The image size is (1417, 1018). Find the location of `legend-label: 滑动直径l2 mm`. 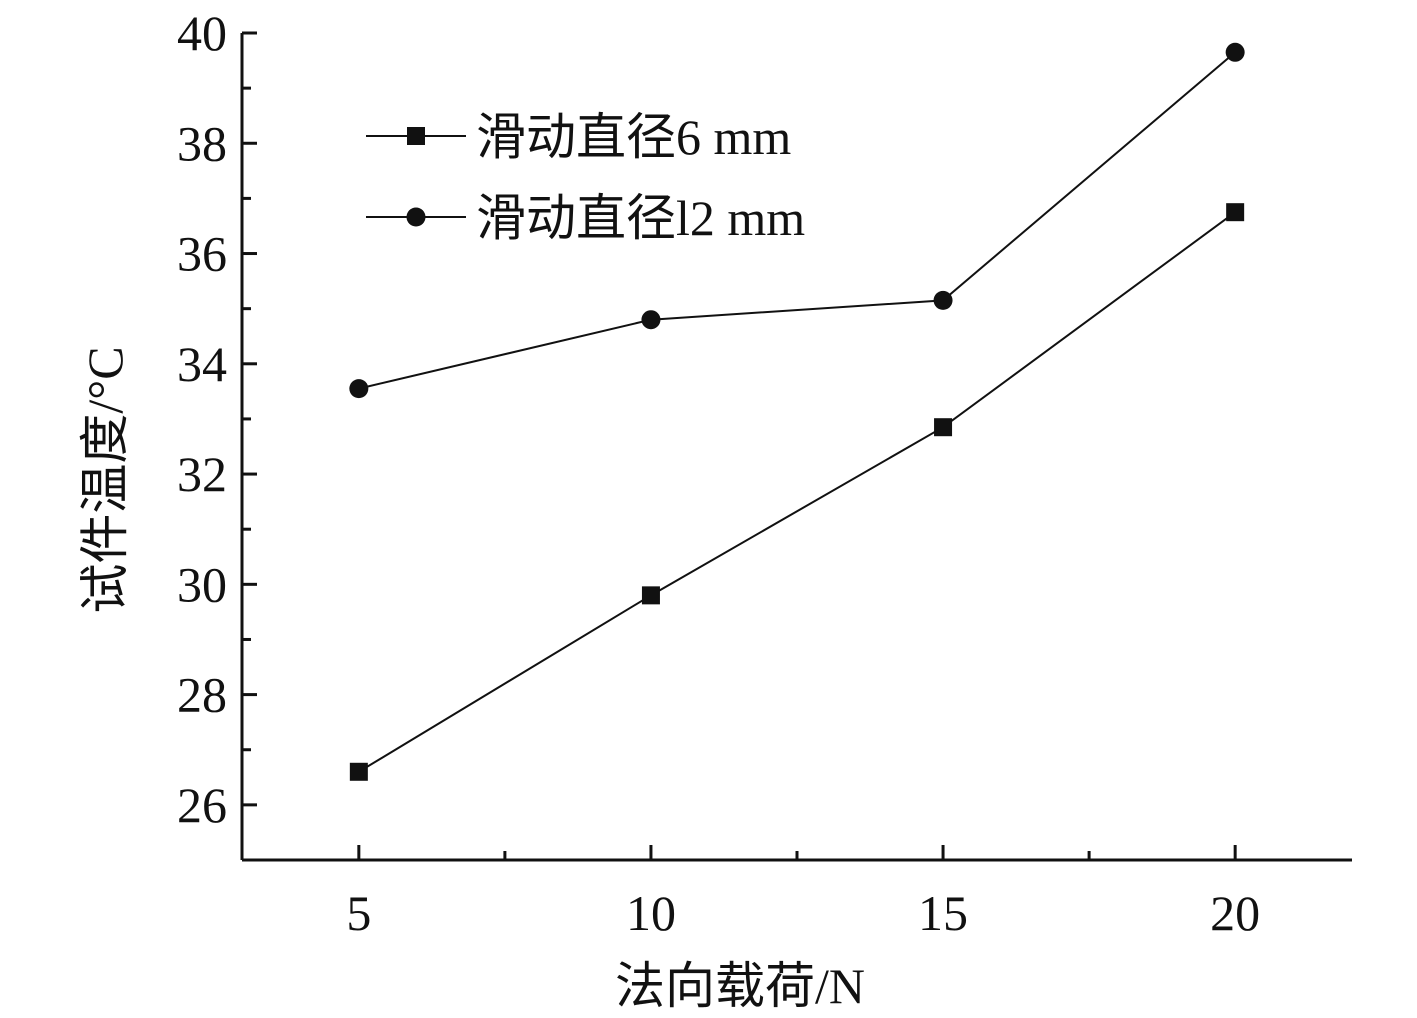

legend-label: 滑动直径l2 mm is located at coordinates (640, 218).